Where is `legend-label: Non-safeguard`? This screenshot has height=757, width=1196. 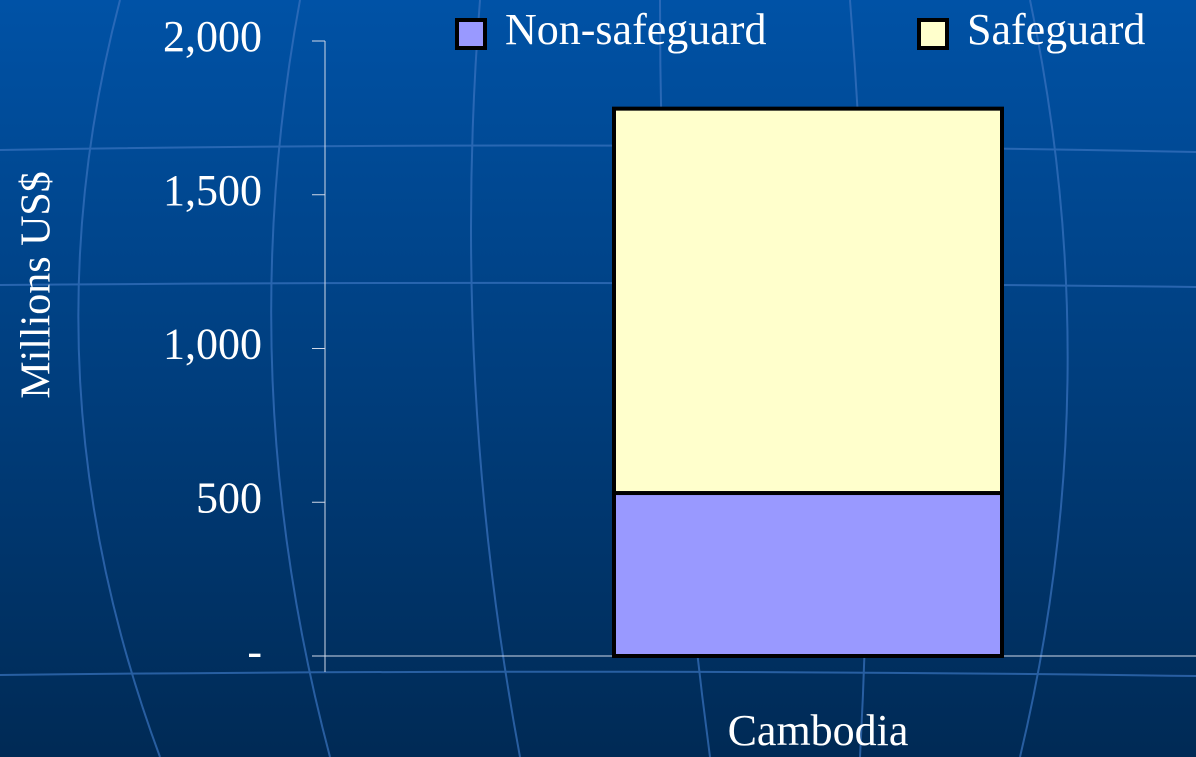
legend-label: Non-safeguard is located at coordinates (635, 29).